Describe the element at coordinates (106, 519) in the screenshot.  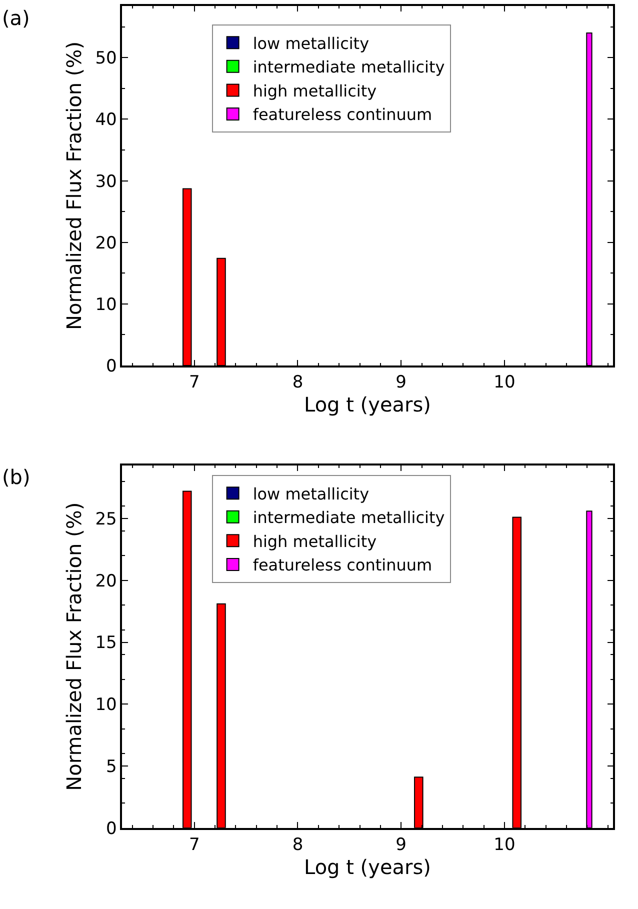
I see `y-tick-label: 25` at that location.